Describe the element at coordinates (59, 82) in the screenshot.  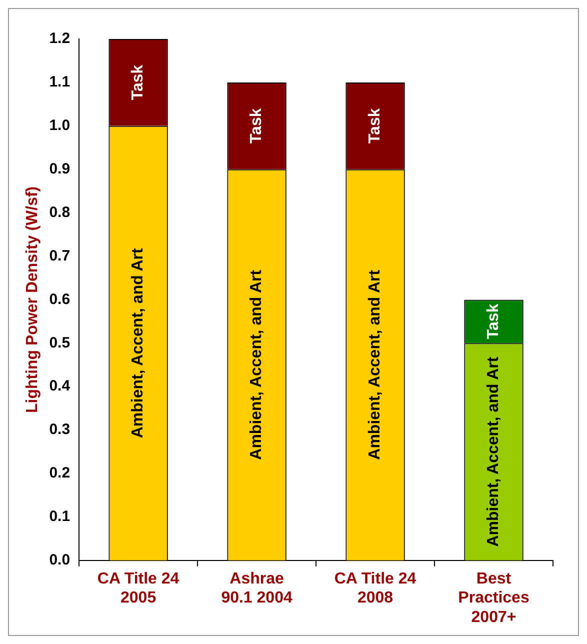
I see `y-tick-label: 1.1` at that location.